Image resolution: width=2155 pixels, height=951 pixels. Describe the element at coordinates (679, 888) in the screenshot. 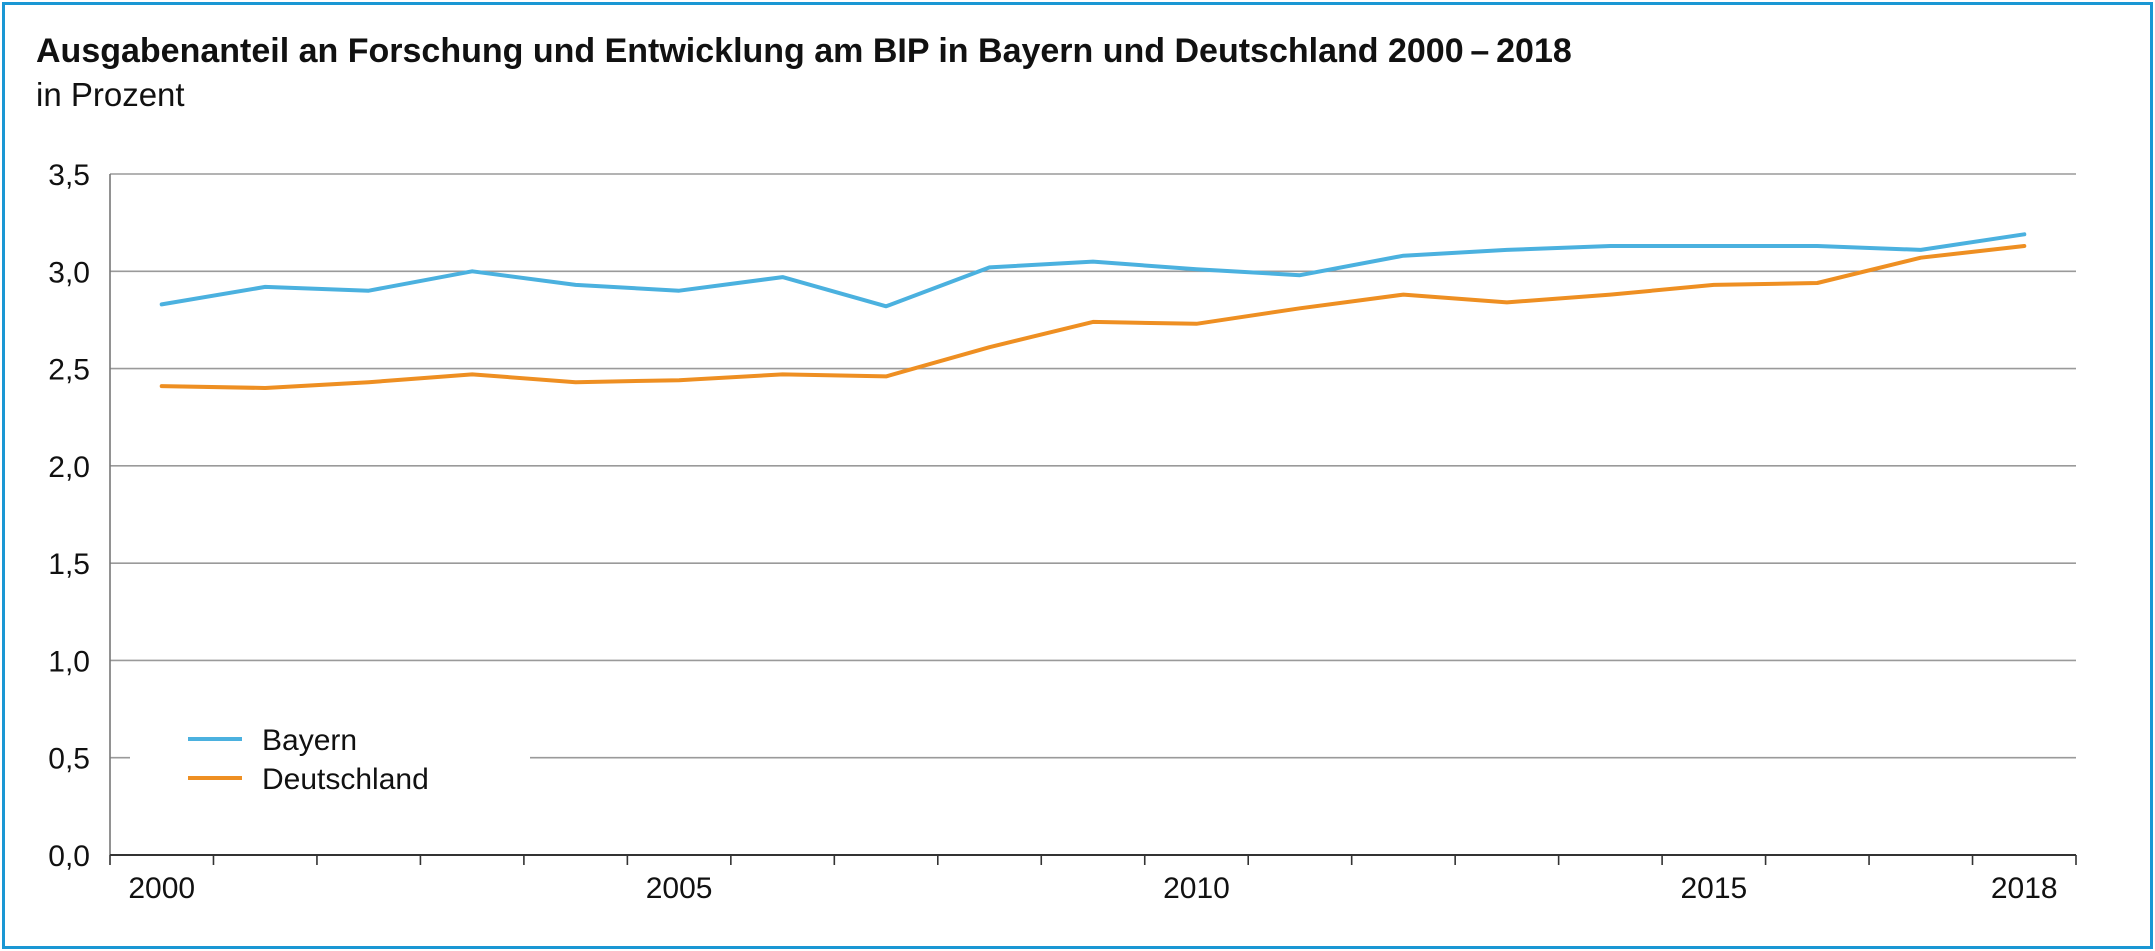

I see `x-tick-label: 2005` at that location.